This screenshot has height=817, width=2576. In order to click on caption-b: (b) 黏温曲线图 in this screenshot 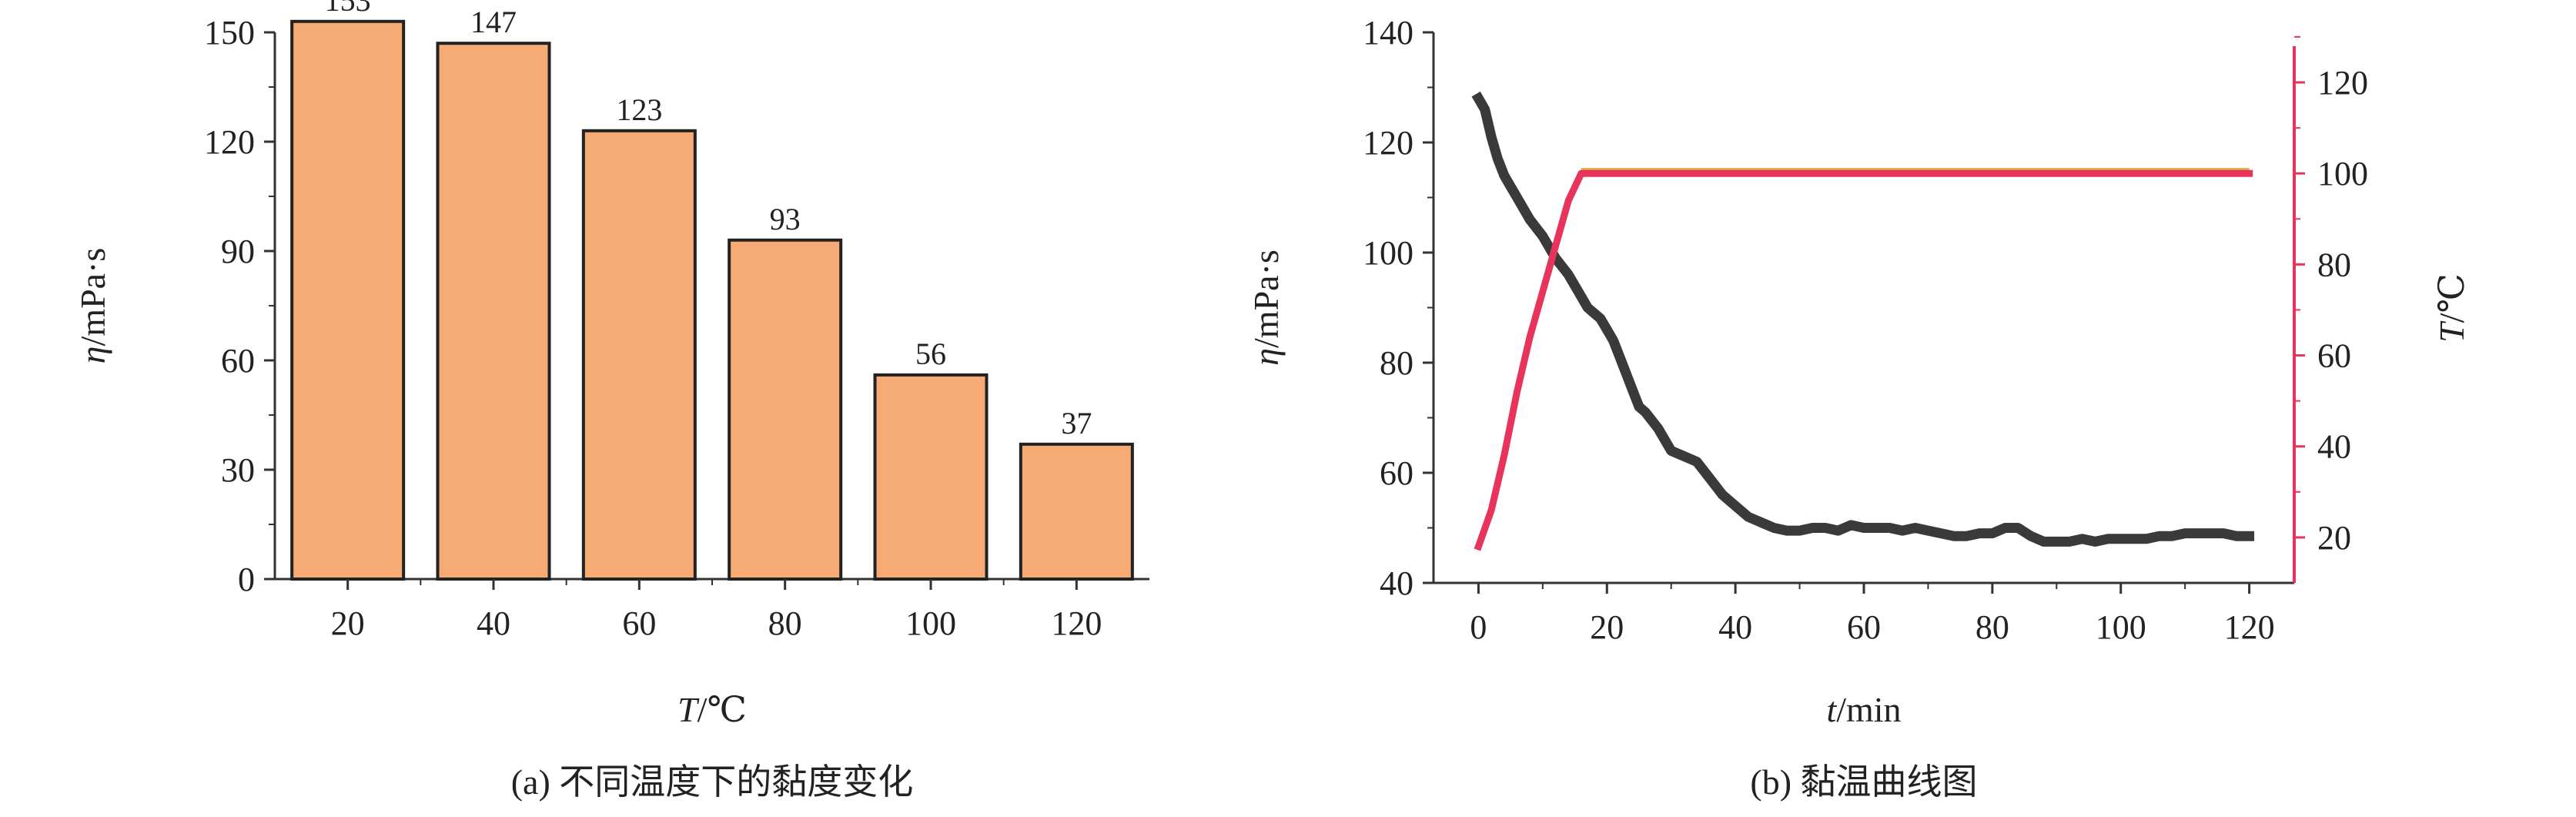, I will do `click(1864, 782)`.